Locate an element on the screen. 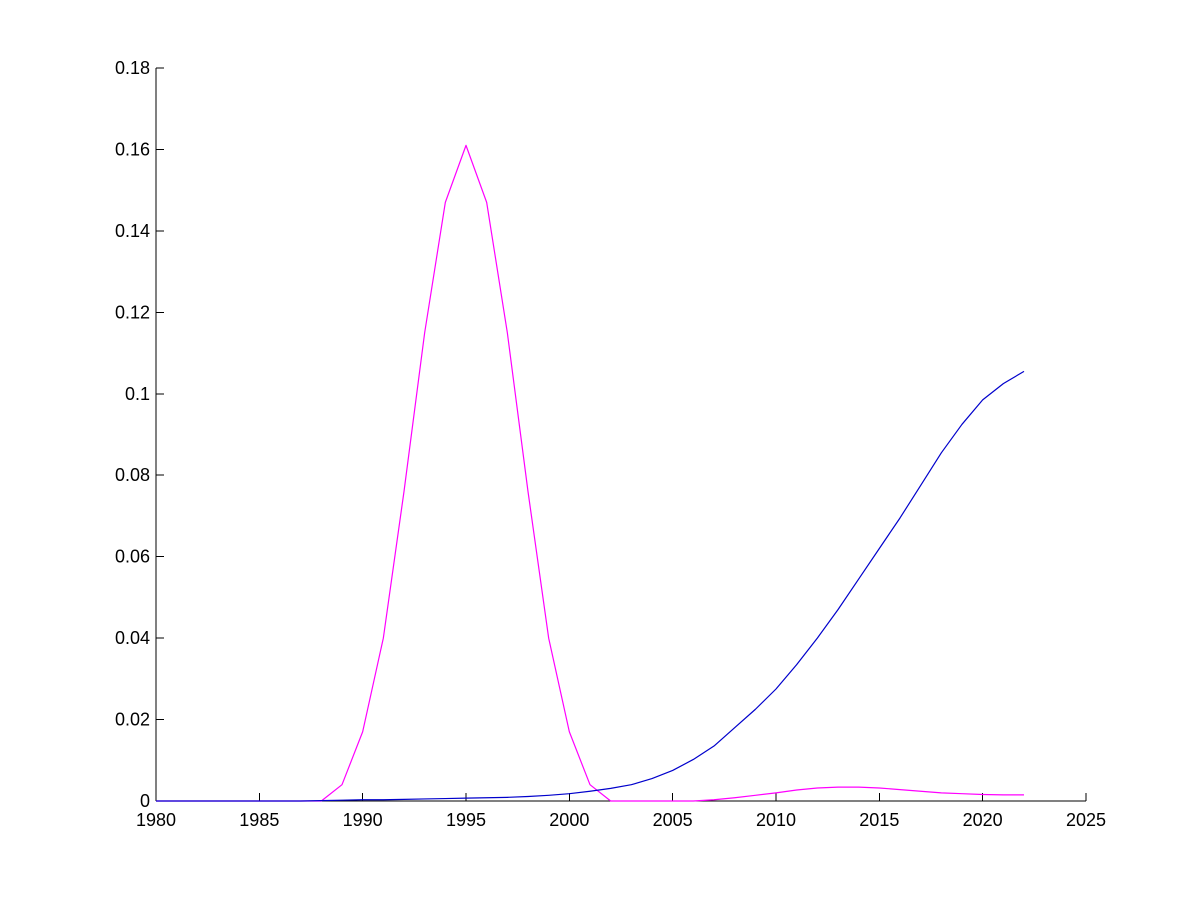 The image size is (1200, 900). x-tick-label: 2015 is located at coordinates (879, 820).